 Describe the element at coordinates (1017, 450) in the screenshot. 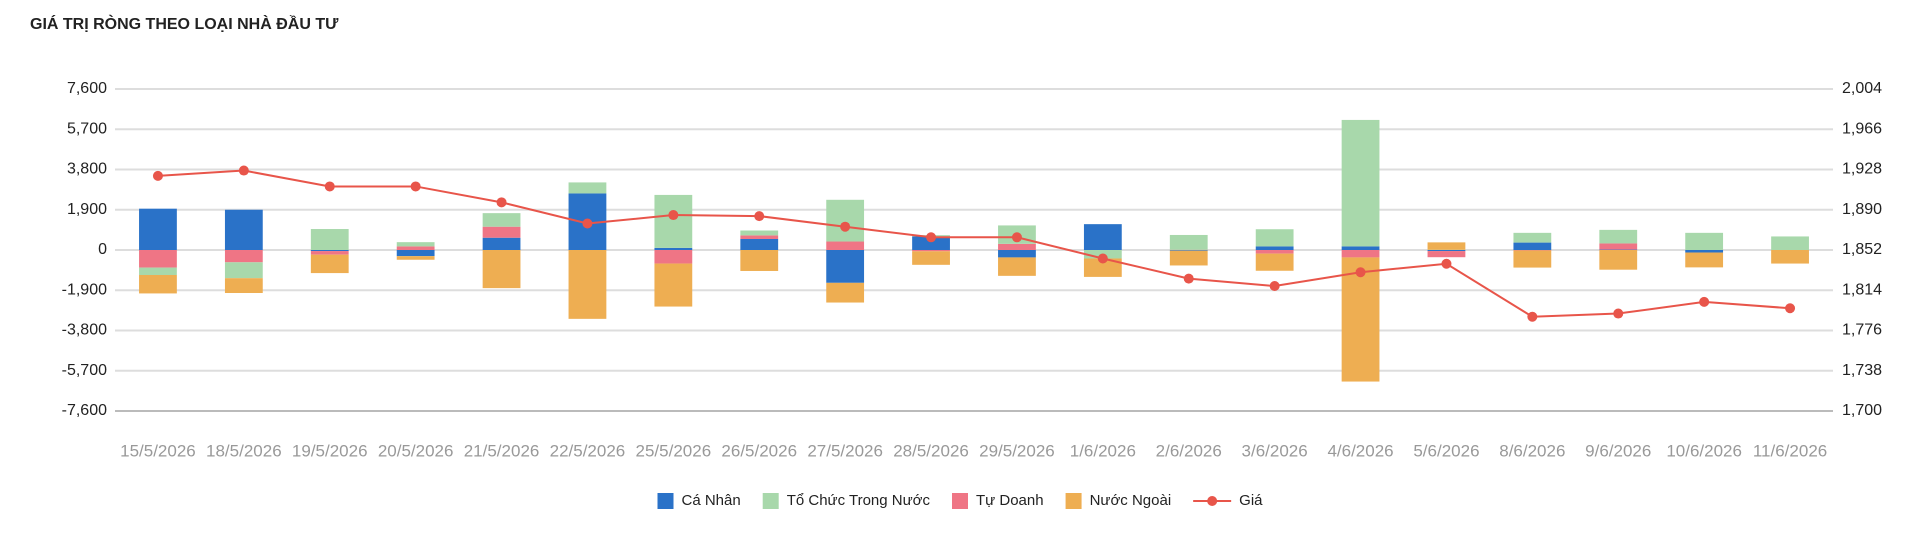

I see `x-tick-label: 29/5/2026` at that location.